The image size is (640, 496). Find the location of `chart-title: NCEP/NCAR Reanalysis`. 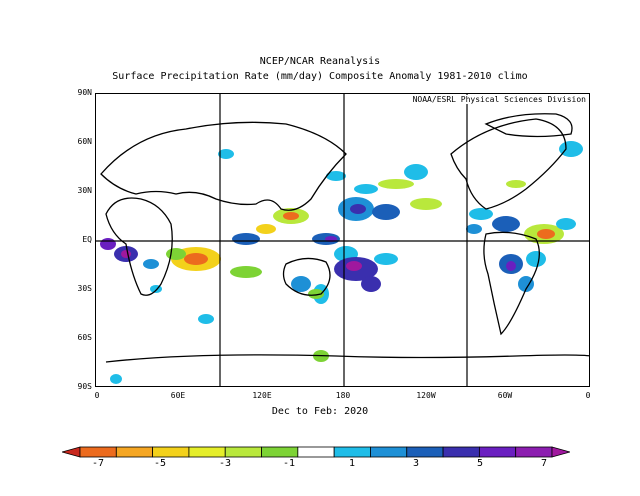

chart-title: NCEP/NCAR Reanalysis is located at coordinates (320, 61).